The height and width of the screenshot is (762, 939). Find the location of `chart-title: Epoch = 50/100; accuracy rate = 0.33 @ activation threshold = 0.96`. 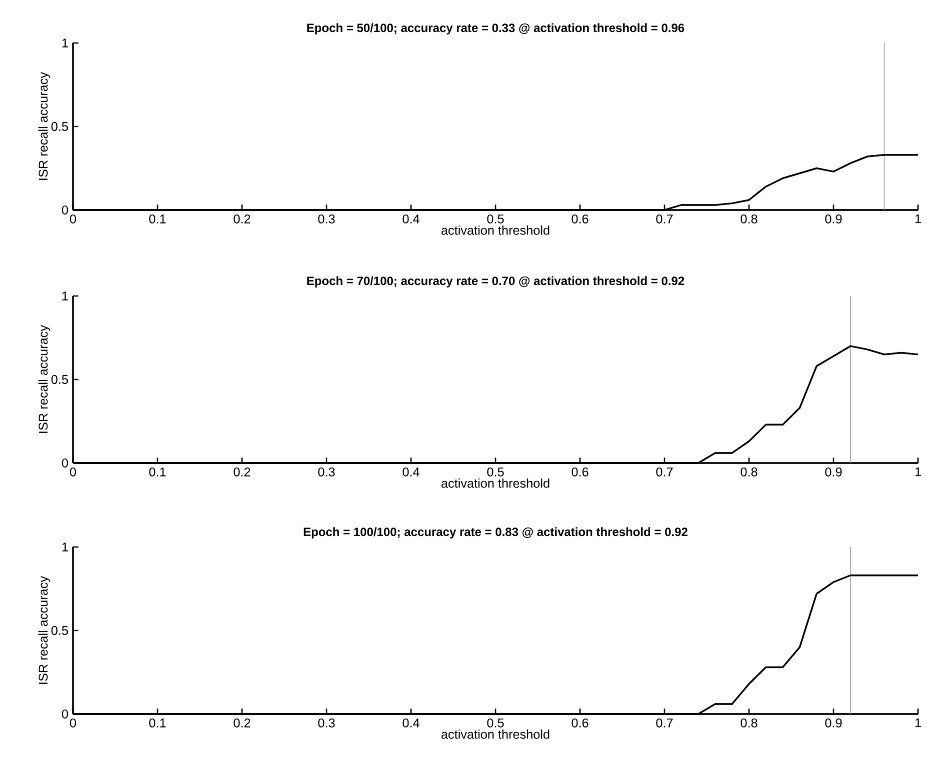

chart-title: Epoch = 50/100; accuracy rate = 0.33 @ activation threshold = 0.96 is located at coordinates (495, 28).